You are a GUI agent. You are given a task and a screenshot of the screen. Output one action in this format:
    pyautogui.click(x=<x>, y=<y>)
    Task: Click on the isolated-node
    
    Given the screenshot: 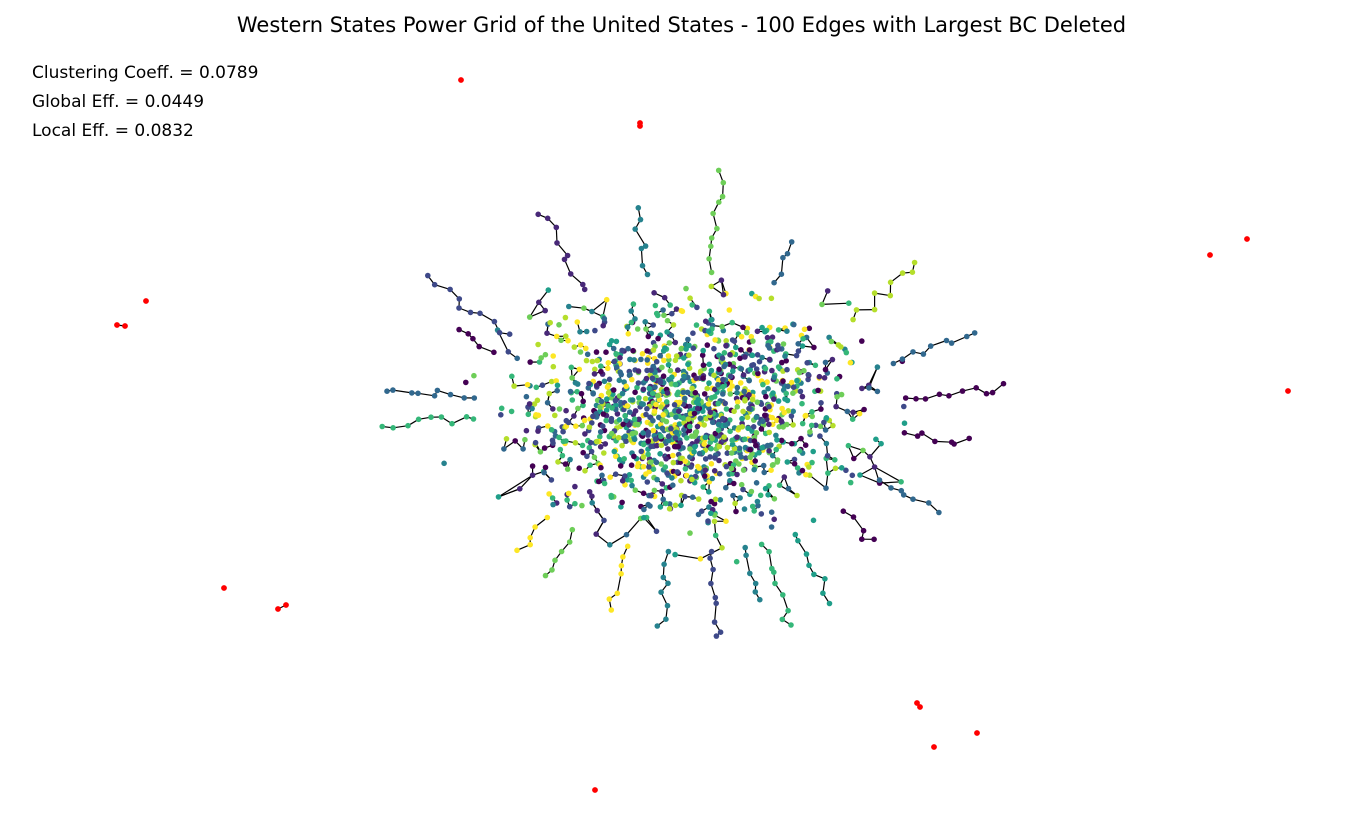 What is the action you would take?
    pyautogui.click(x=917, y=703)
    